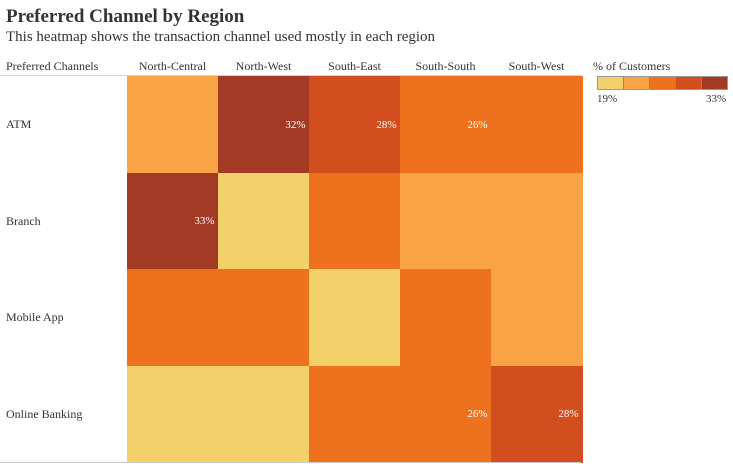  I want to click on legend-max-label: 33%, so click(716, 99).